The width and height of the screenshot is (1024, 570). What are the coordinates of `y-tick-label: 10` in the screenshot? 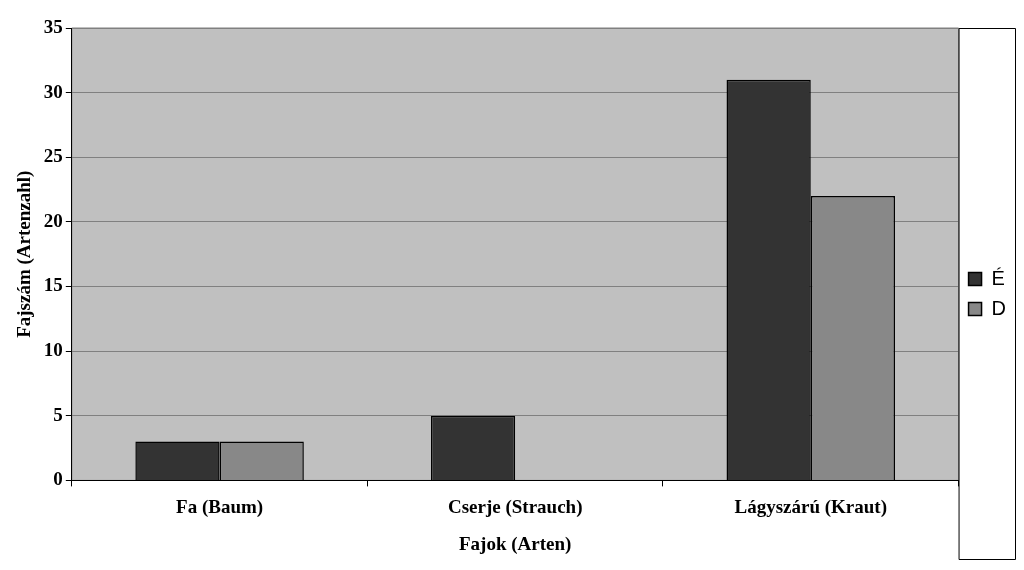 It's located at (53, 350).